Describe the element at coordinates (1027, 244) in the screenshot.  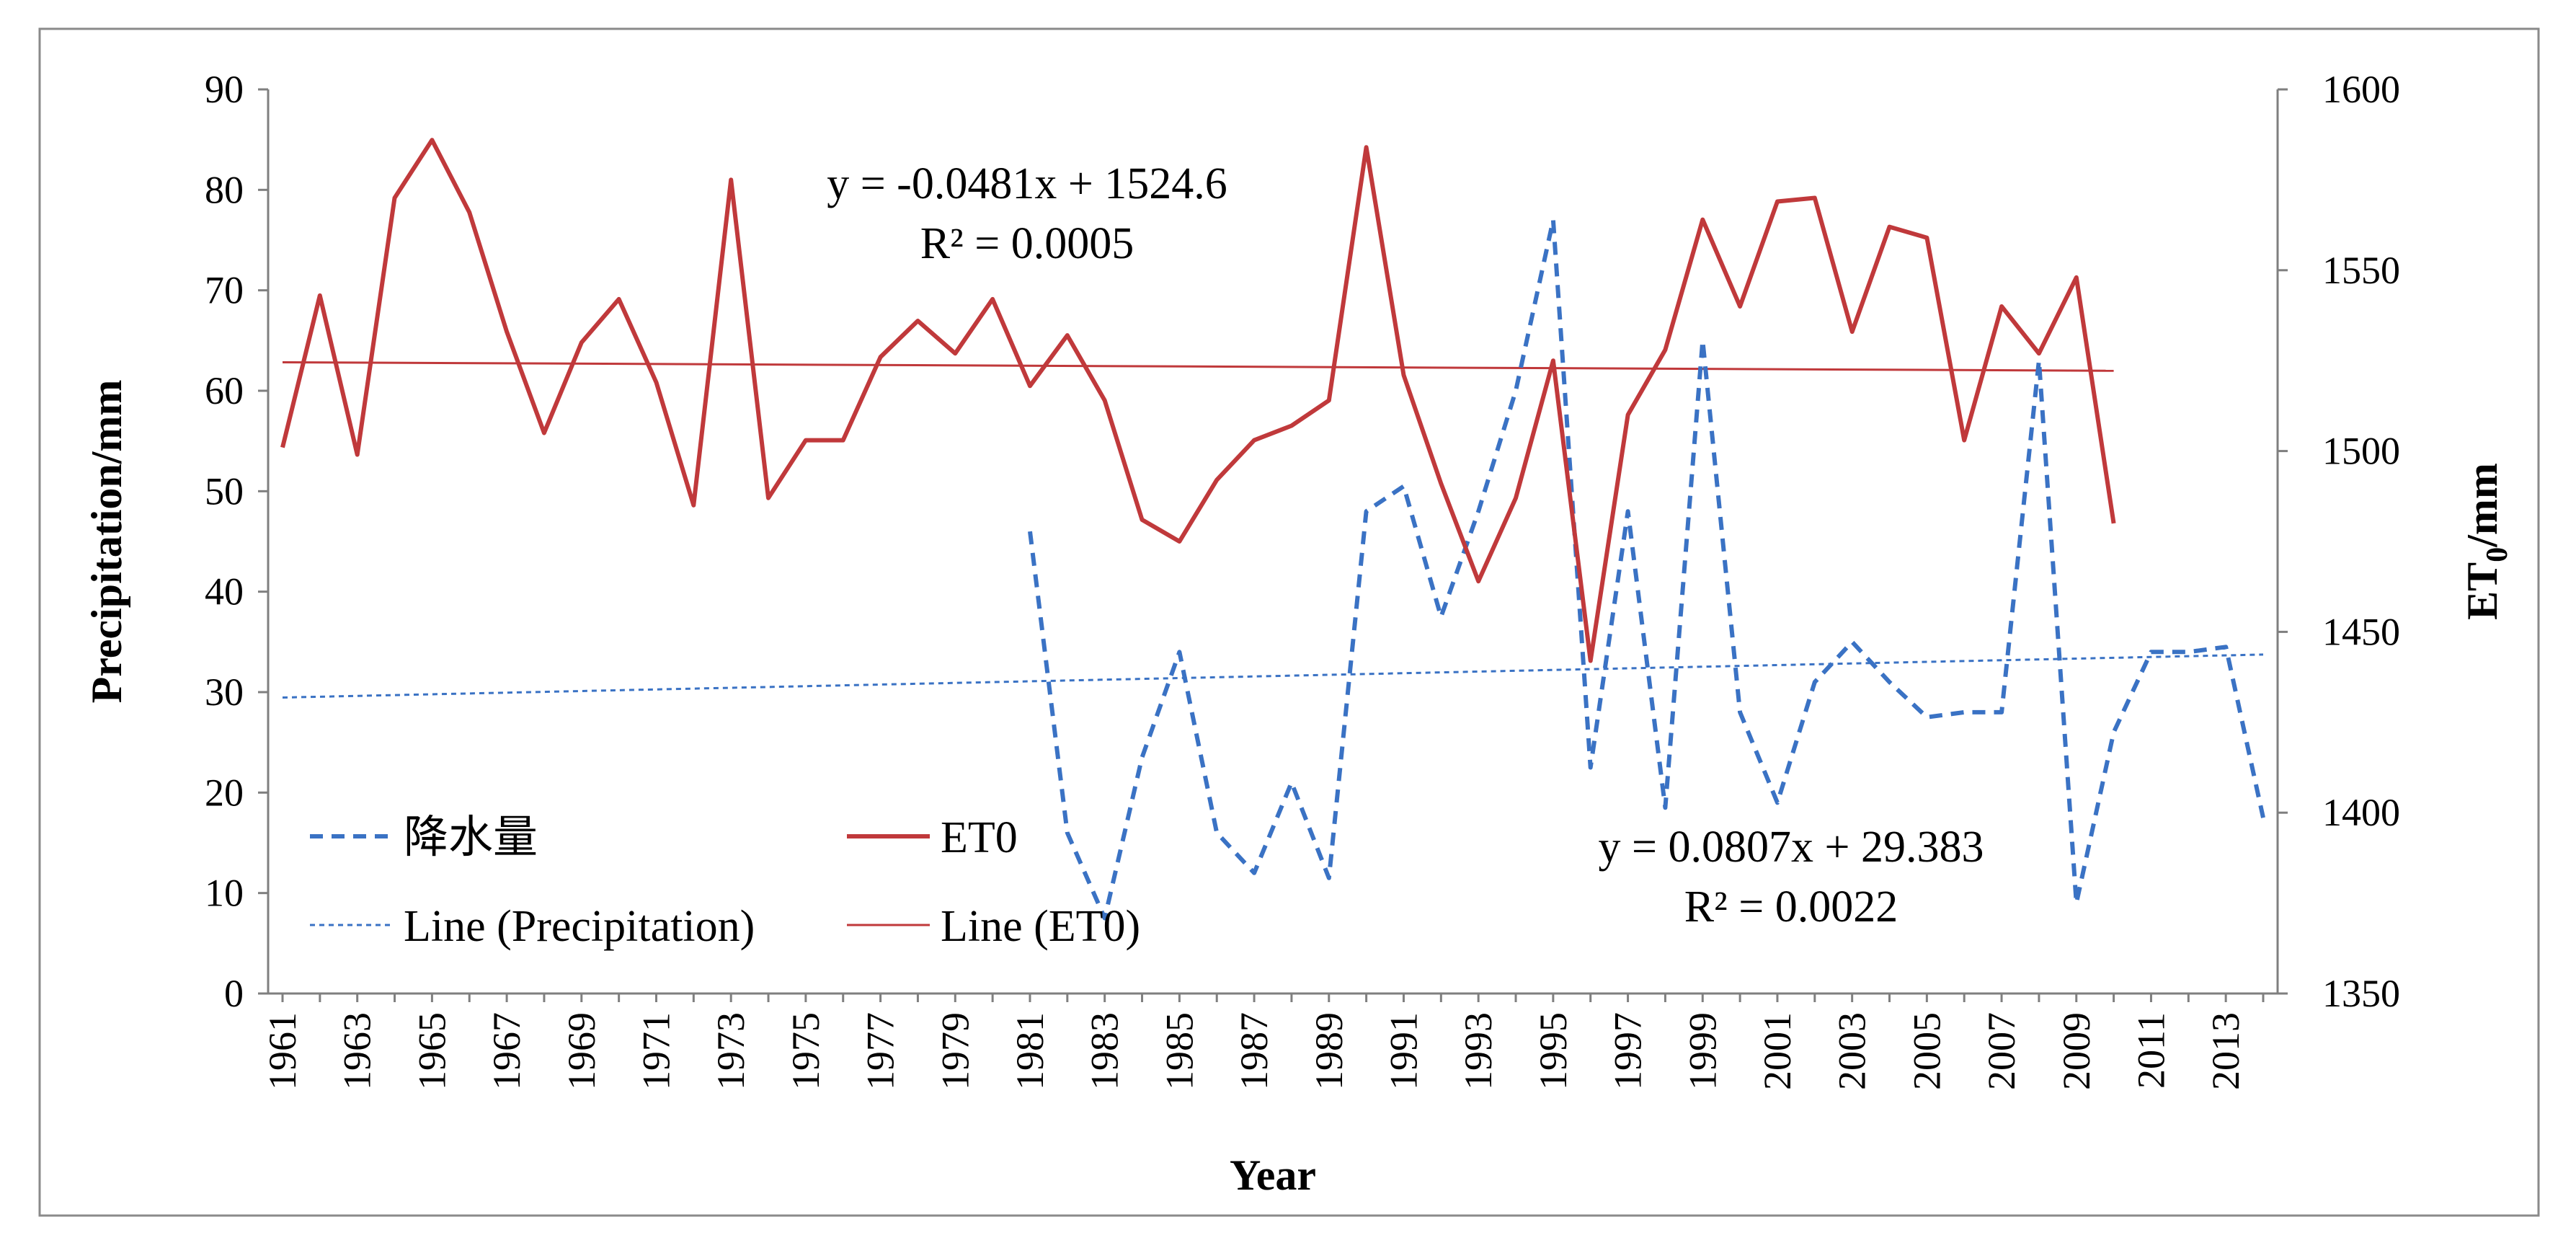
I see `et0-trend-r2: R² = 0.0005` at that location.